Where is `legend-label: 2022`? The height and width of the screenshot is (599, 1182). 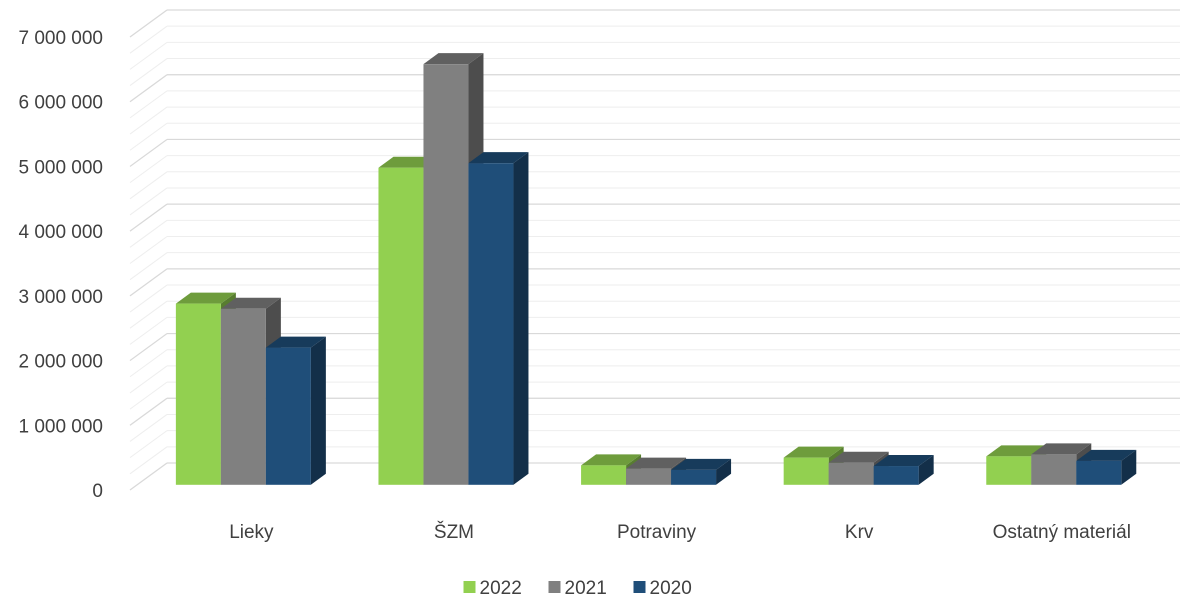
legend-label: 2022 is located at coordinates (501, 588).